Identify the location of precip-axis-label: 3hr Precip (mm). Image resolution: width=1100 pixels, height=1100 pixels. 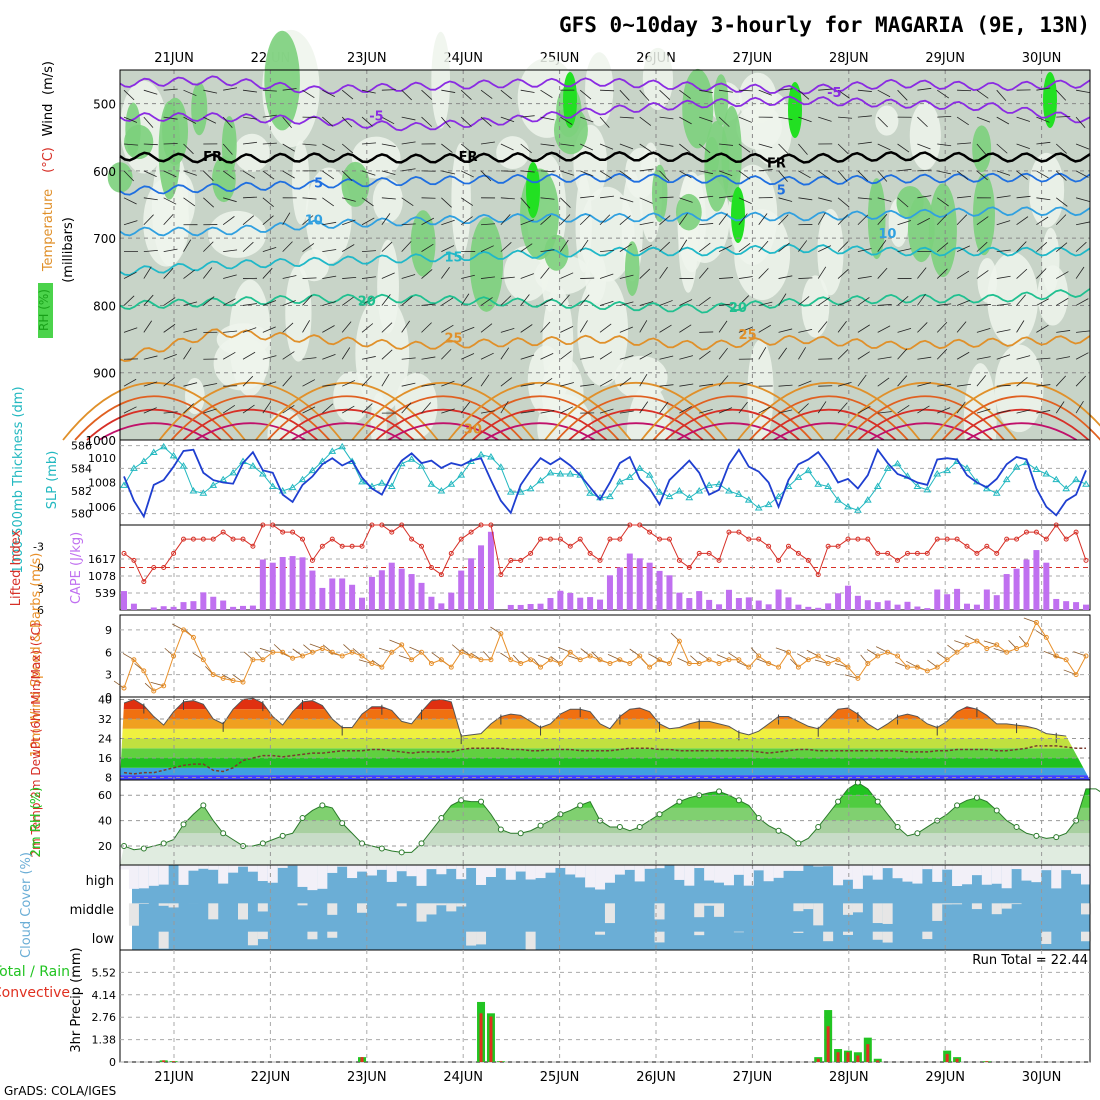
(76, 999).